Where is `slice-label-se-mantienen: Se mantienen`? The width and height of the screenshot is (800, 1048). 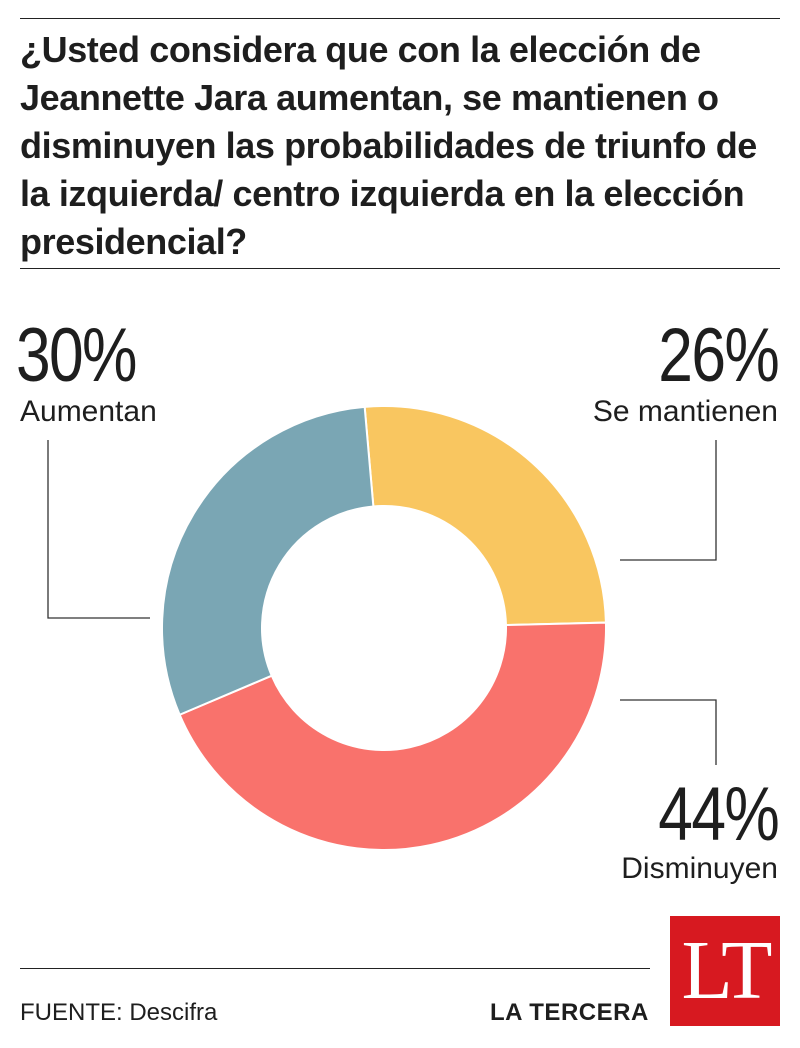 slice-label-se-mantienen: Se mantienen is located at coordinates (685, 411).